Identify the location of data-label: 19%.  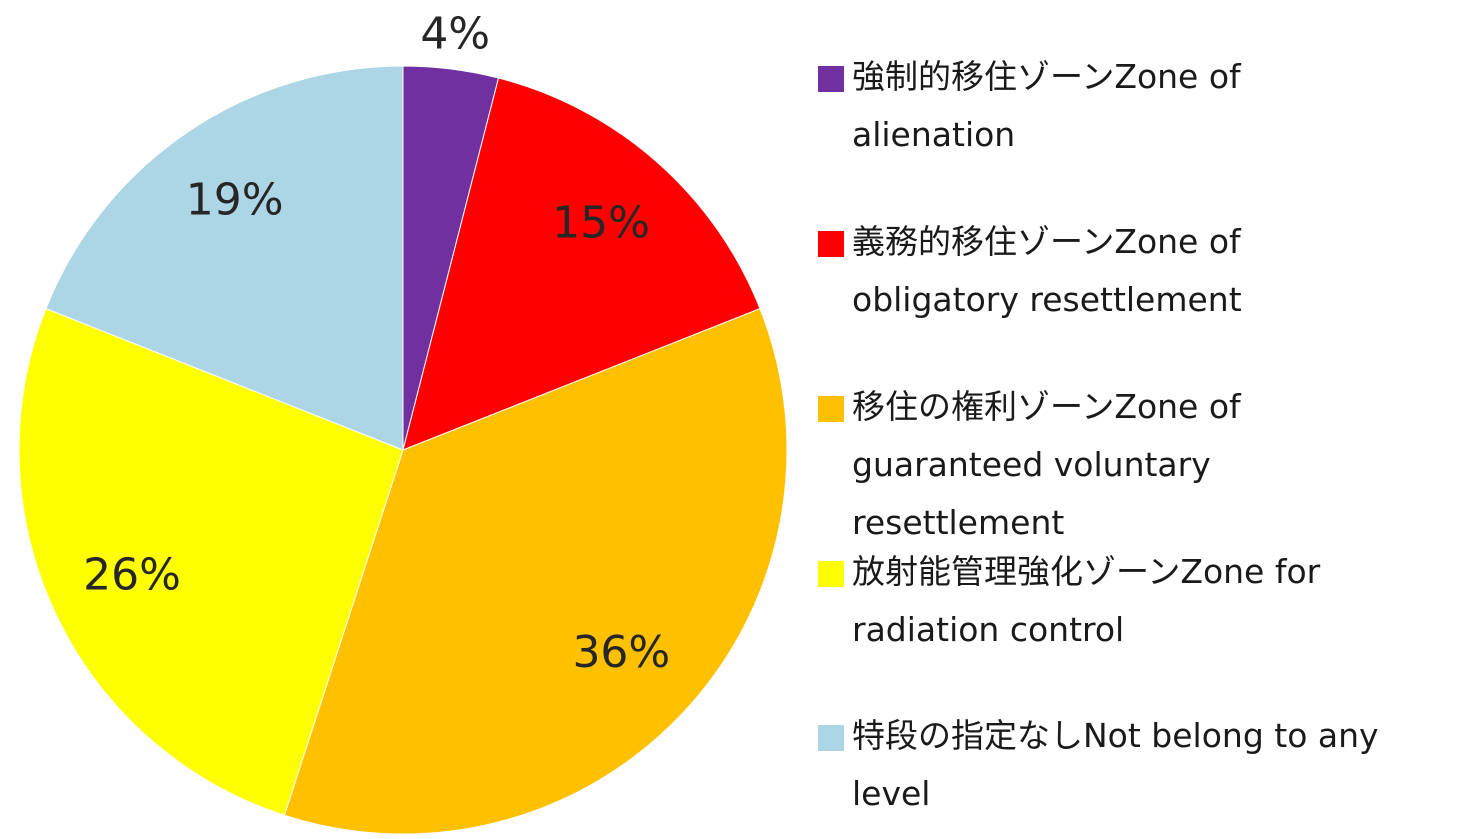
(235, 199).